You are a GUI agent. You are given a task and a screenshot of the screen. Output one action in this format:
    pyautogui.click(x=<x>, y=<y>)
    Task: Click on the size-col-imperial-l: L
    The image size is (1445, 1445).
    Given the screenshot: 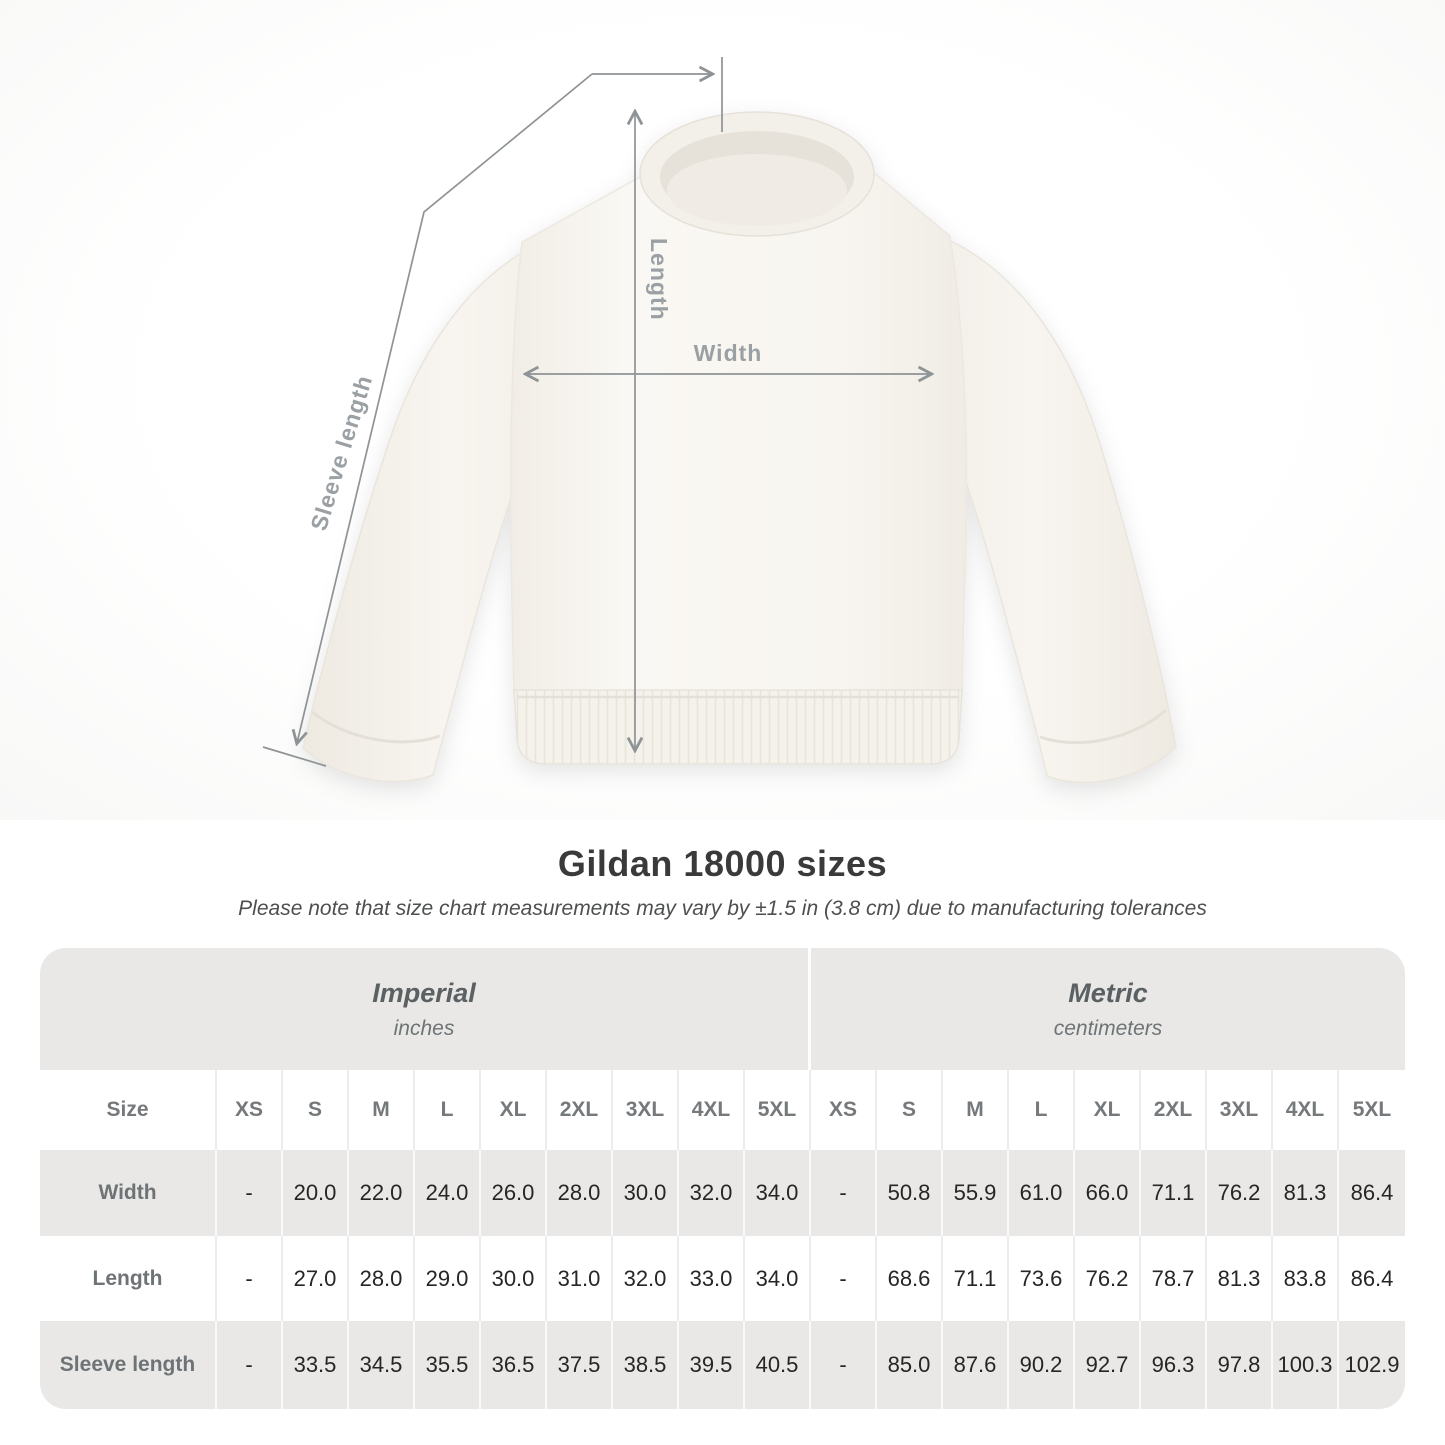 What is the action you would take?
    pyautogui.click(x=448, y=1110)
    